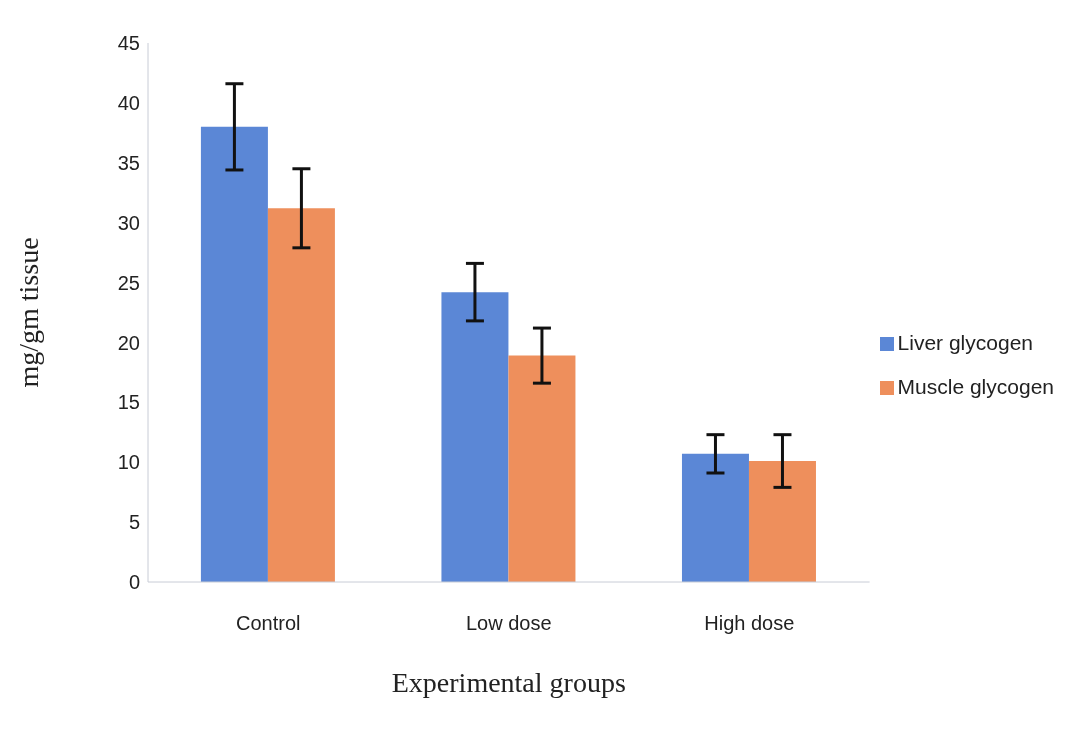  What do you see at coordinates (128, 102) in the screenshot?
I see `y-tick-label: 40` at bounding box center [128, 102].